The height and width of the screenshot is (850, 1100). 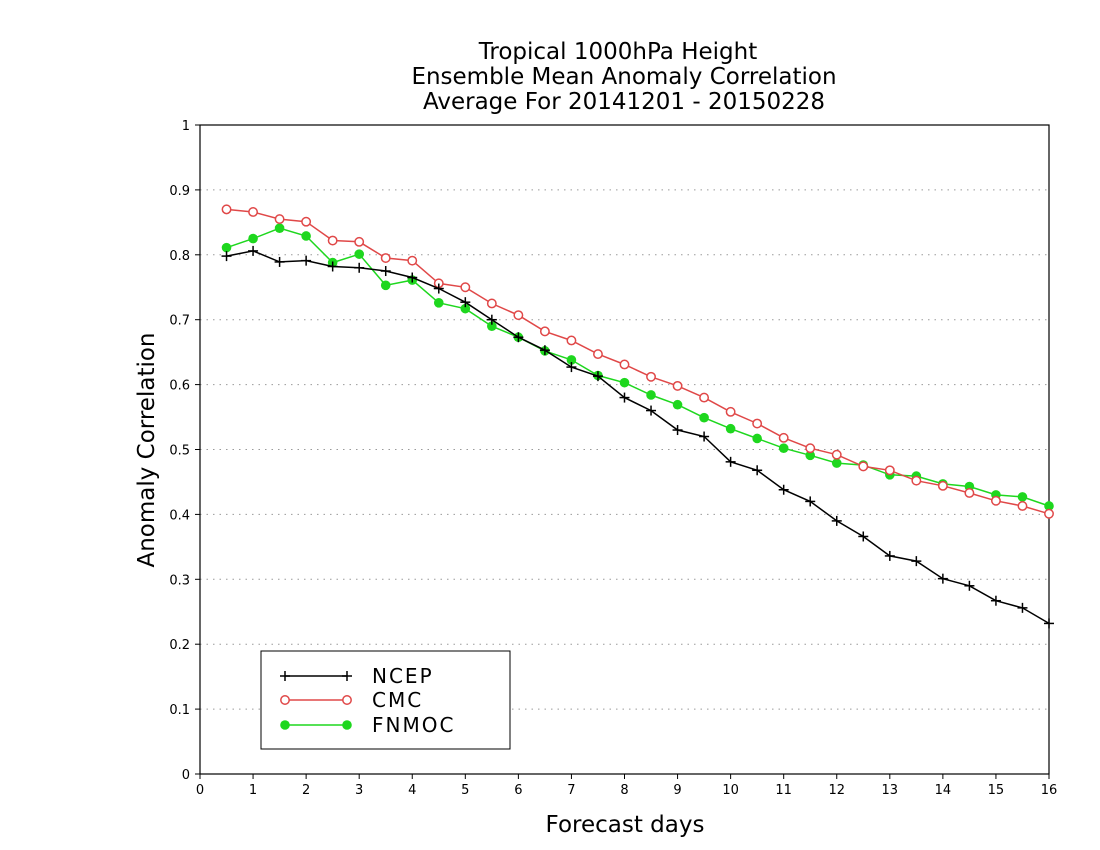 What do you see at coordinates (179, 386) in the screenshot?
I see `y-tick-label: 0.6` at bounding box center [179, 386].